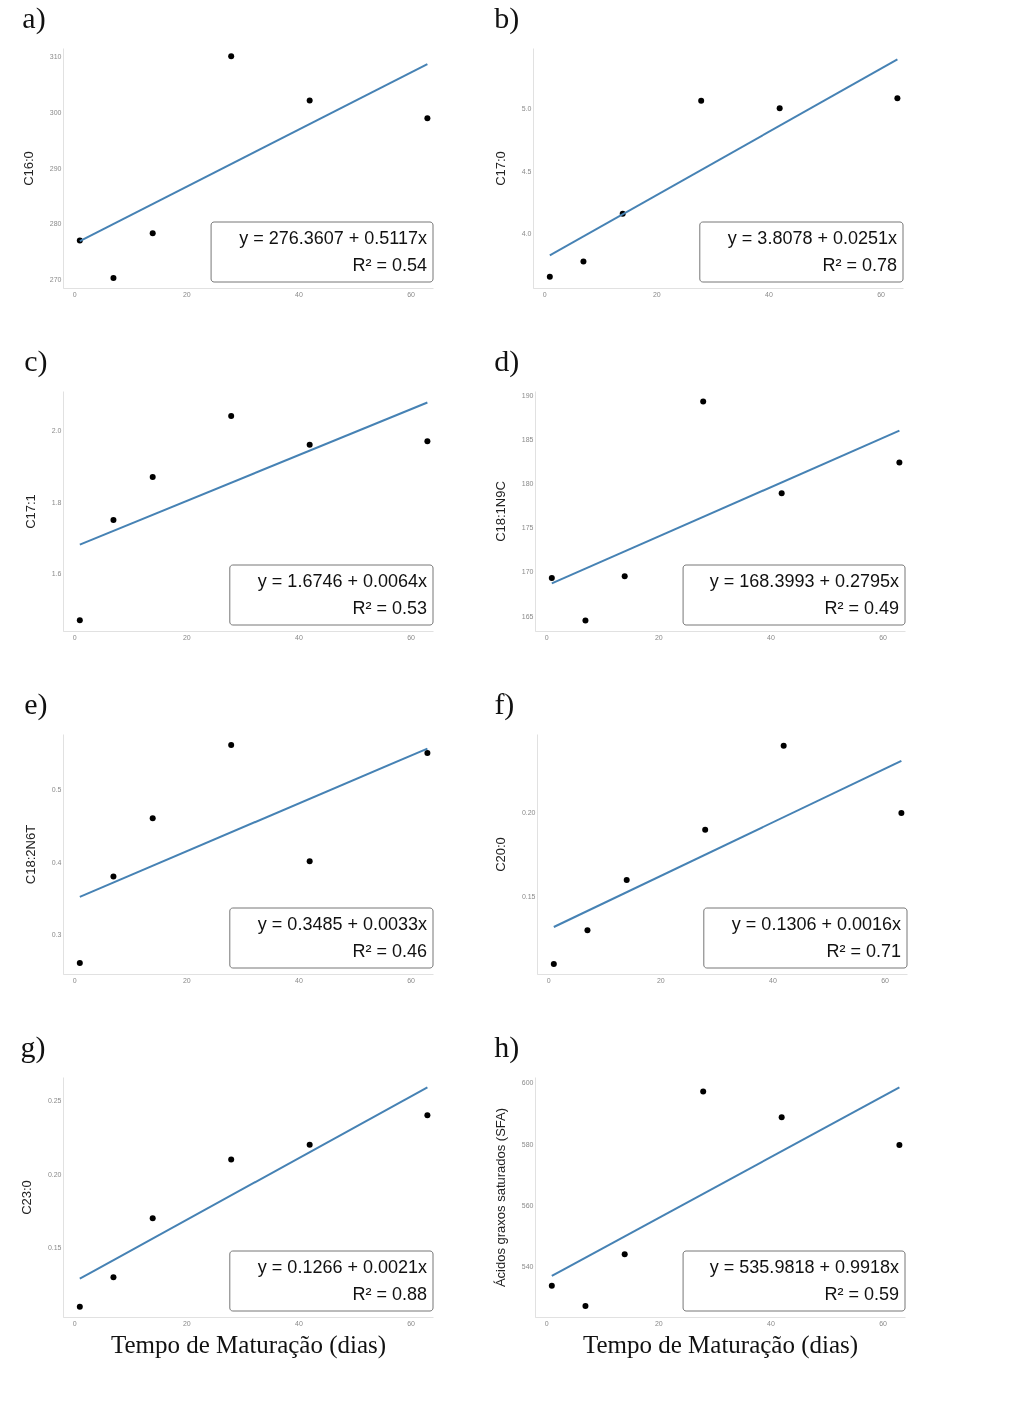 The image size is (1023, 1411). What do you see at coordinates (804, 1266) in the screenshot?
I see `annotation: y = 535.9818 + 0.9918x` at bounding box center [804, 1266].